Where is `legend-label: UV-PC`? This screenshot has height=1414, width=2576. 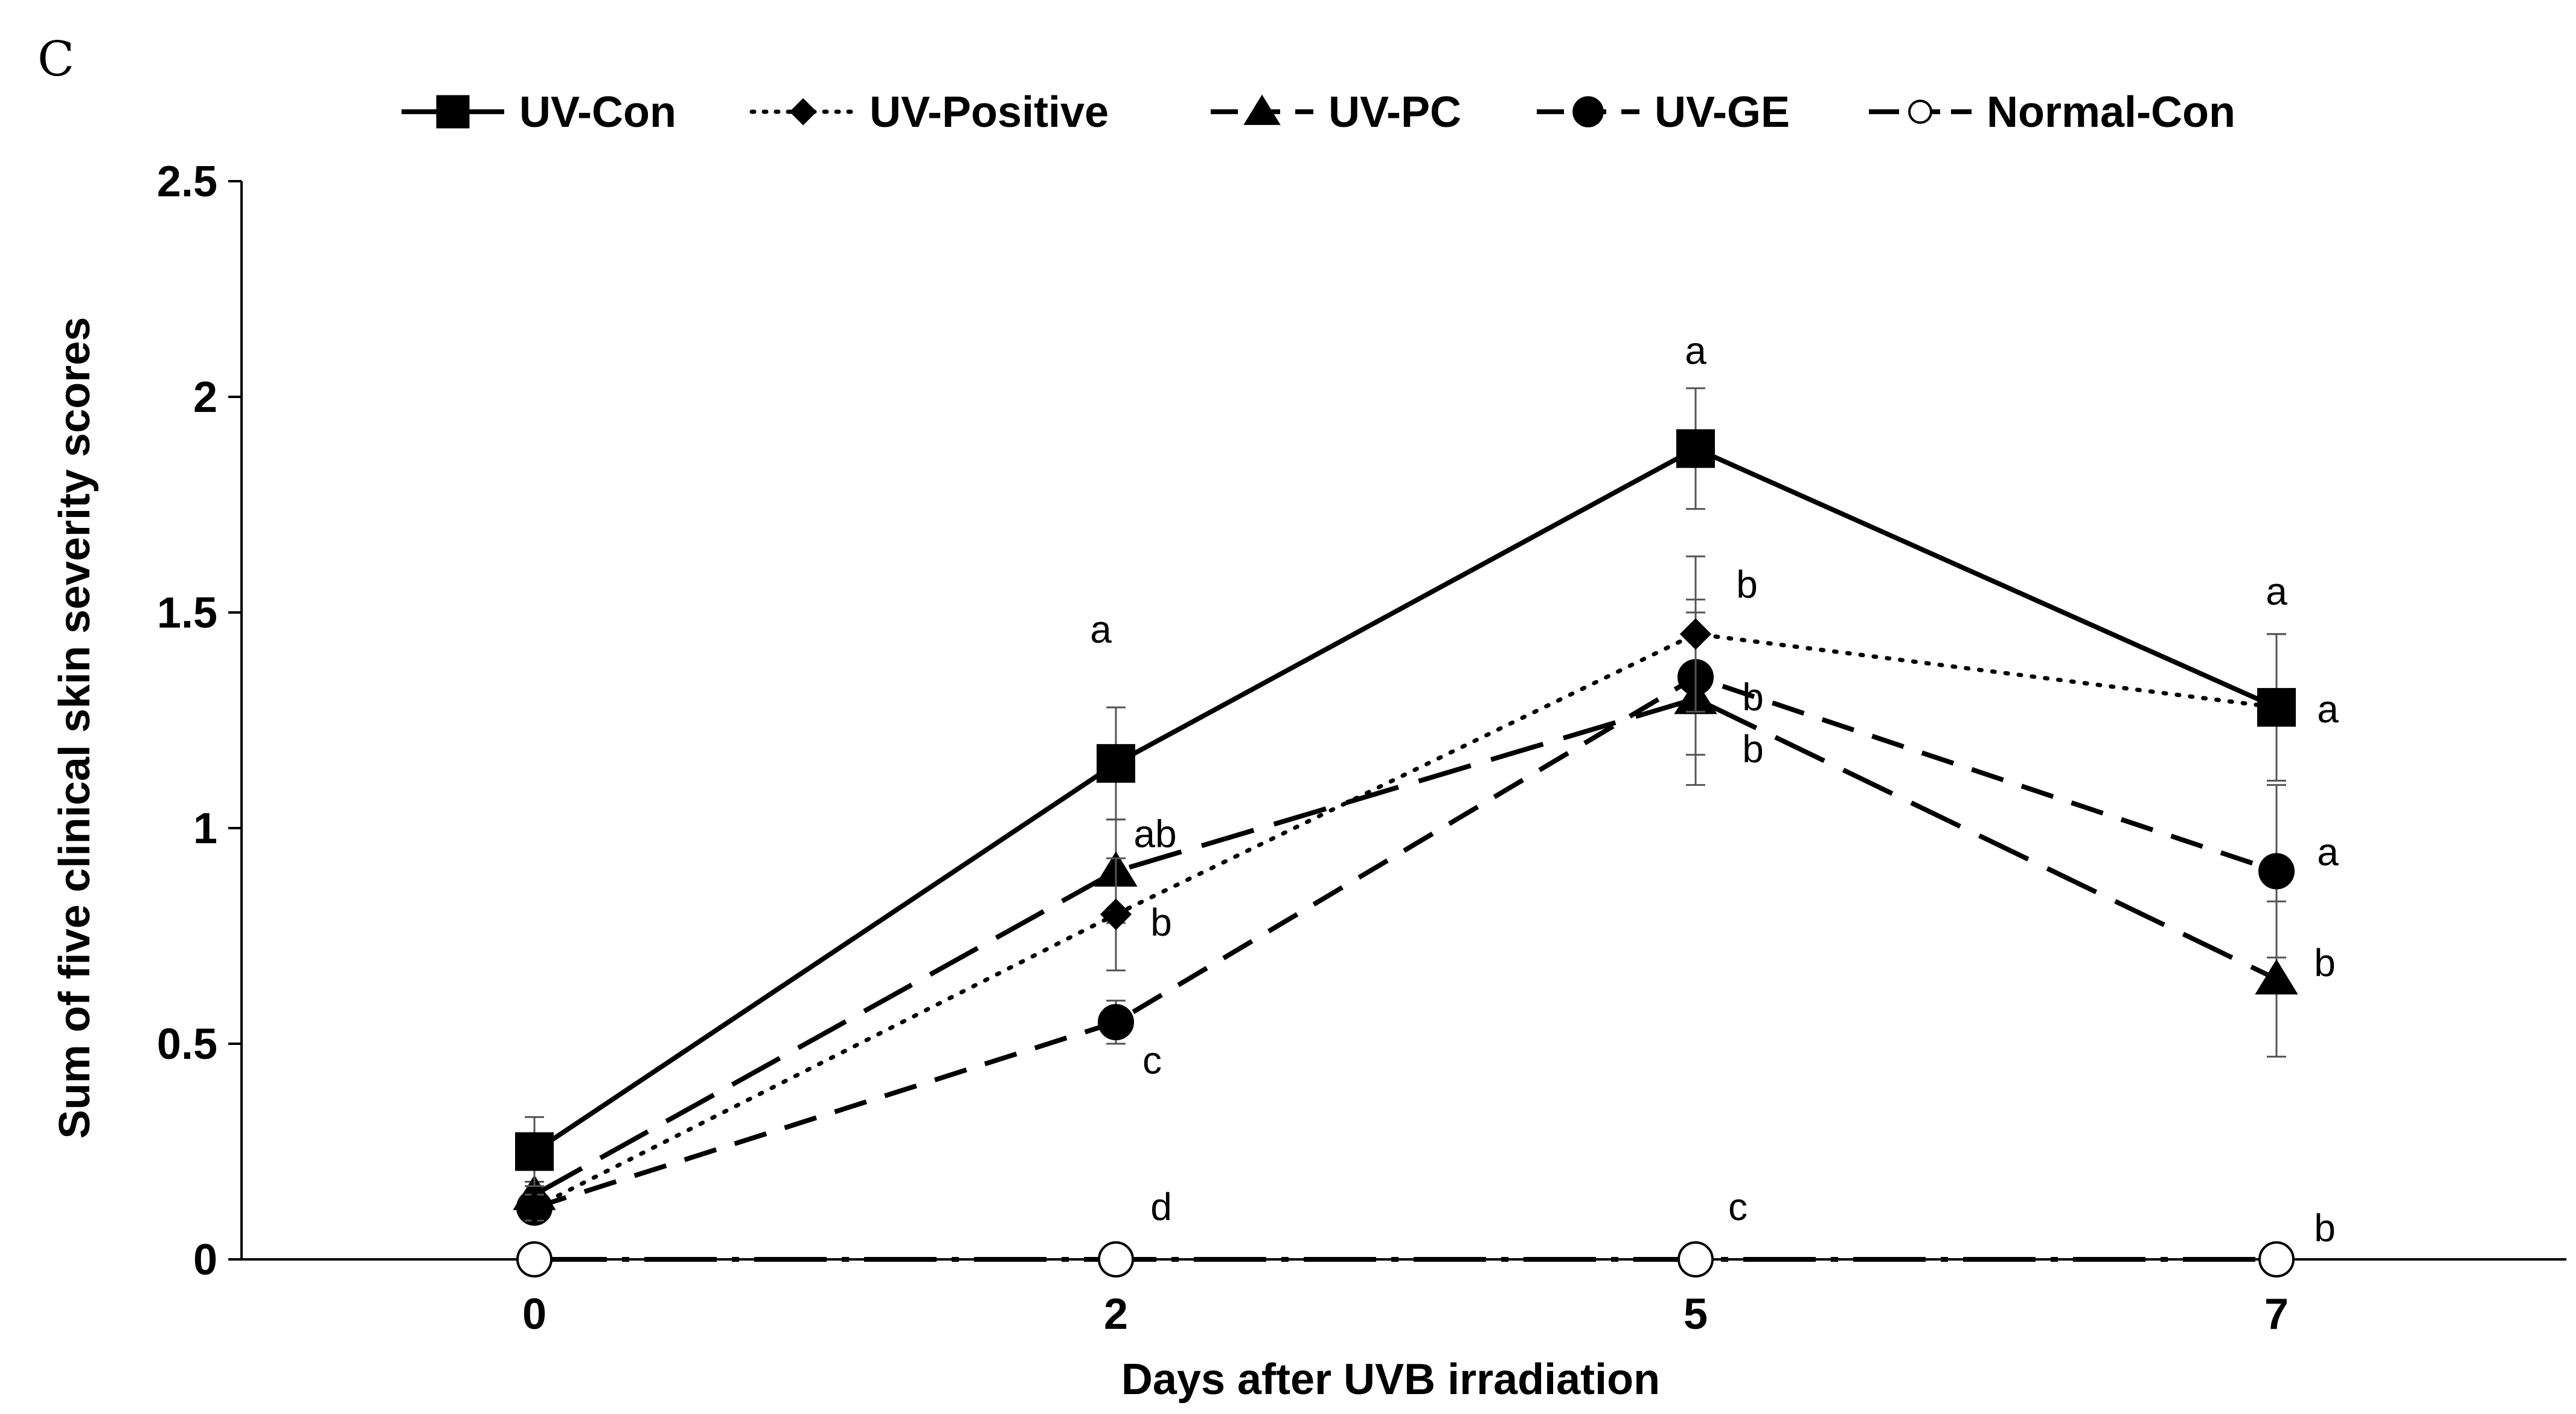
legend-label: UV-PC is located at coordinates (1394, 112).